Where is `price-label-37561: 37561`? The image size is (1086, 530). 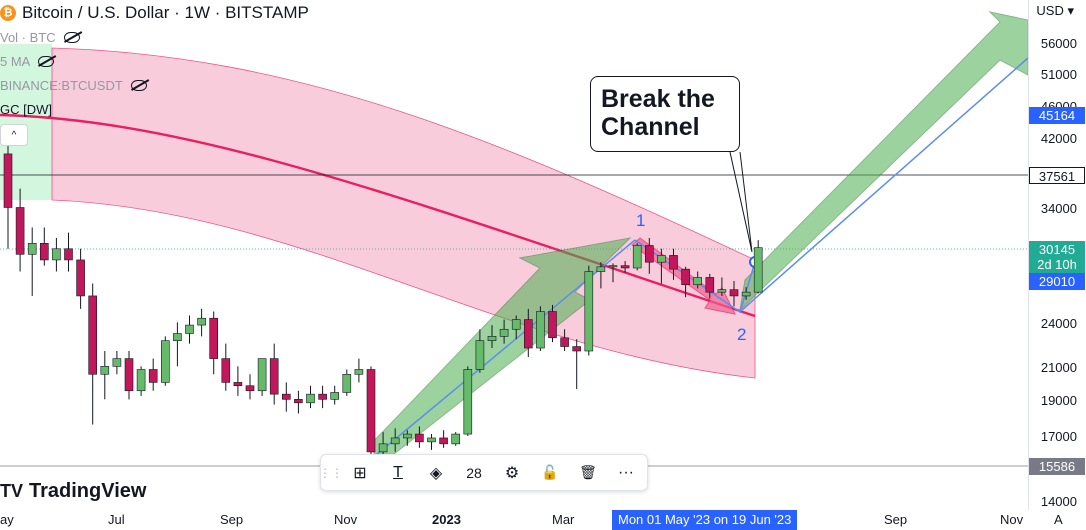
price-label-37561: 37561 is located at coordinates (1057, 175).